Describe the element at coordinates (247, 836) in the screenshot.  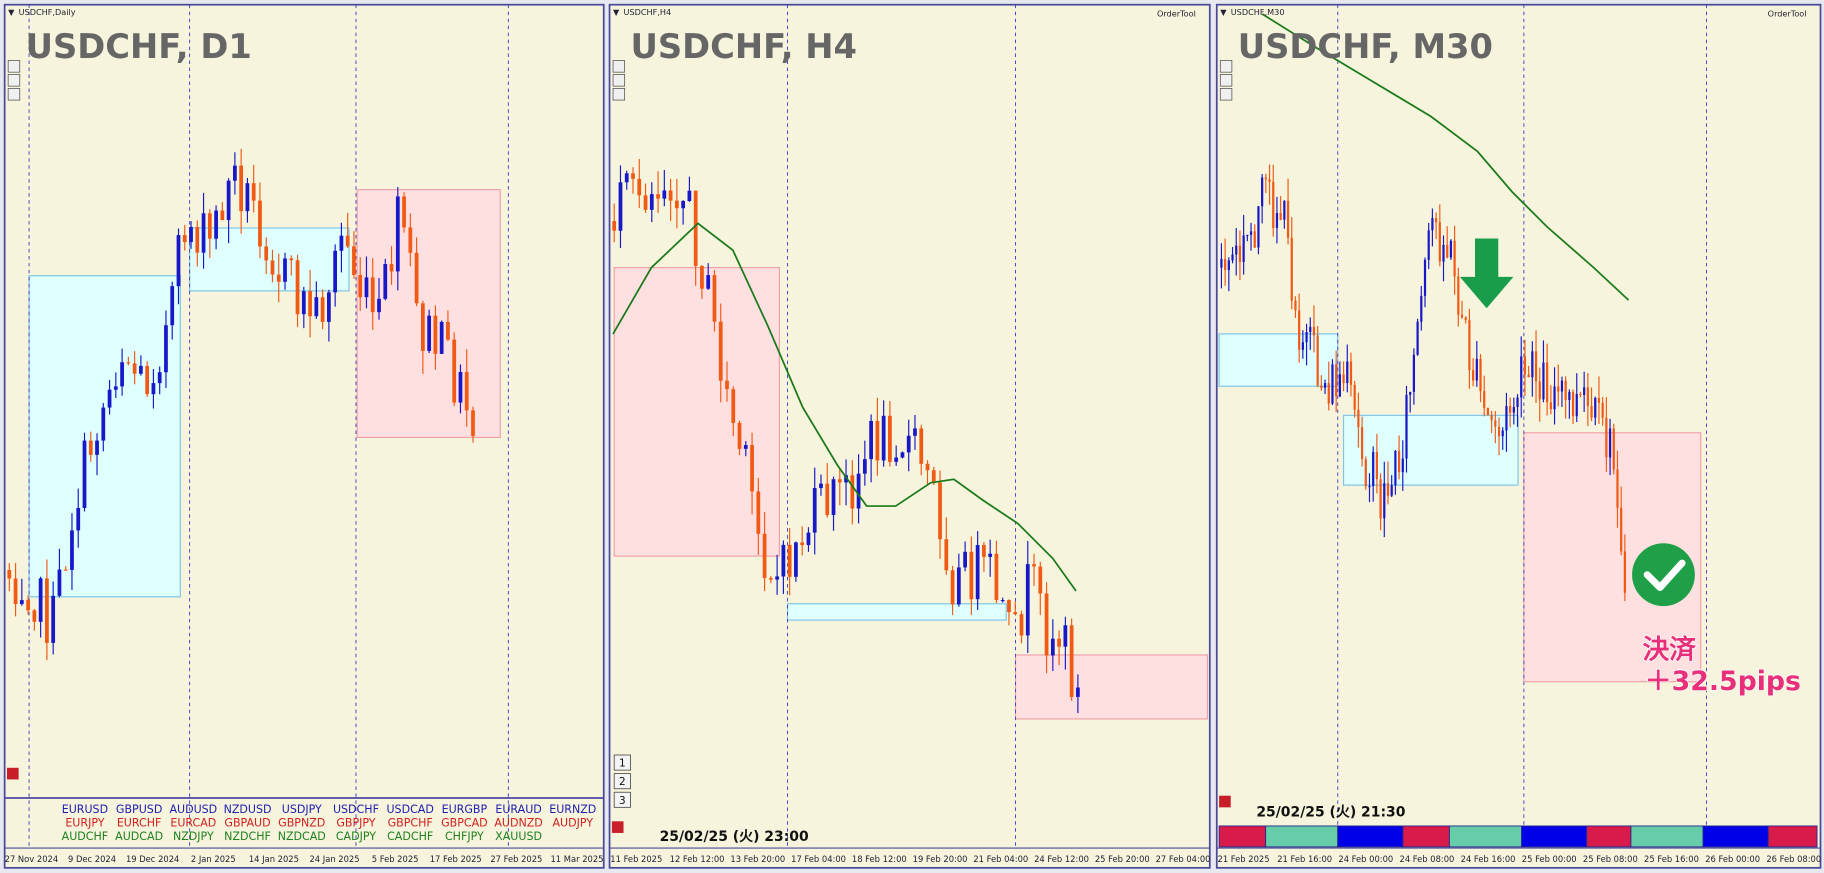
I see `symbol-button: NZDCHF` at that location.